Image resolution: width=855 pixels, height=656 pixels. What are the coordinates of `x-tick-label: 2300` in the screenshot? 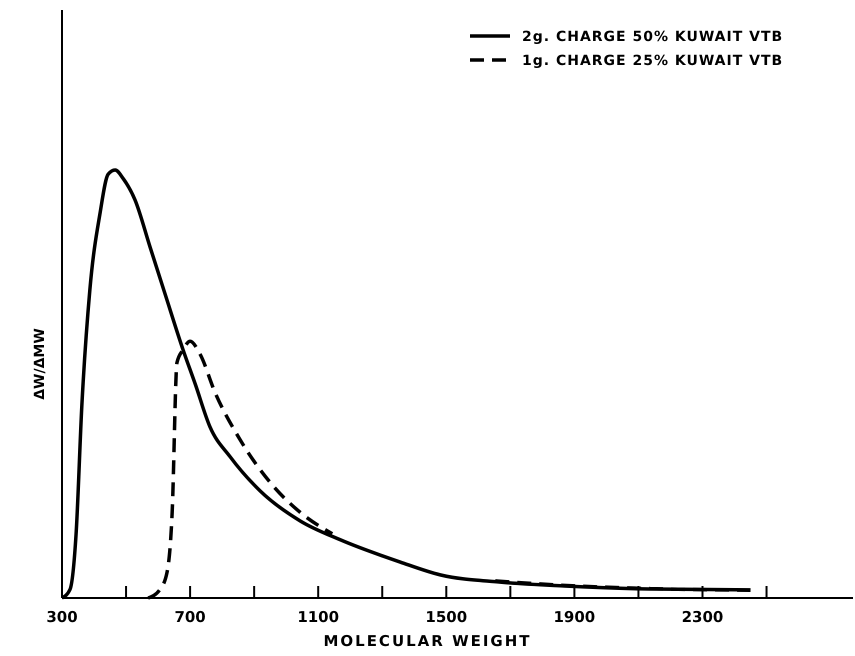 It's located at (703, 617).